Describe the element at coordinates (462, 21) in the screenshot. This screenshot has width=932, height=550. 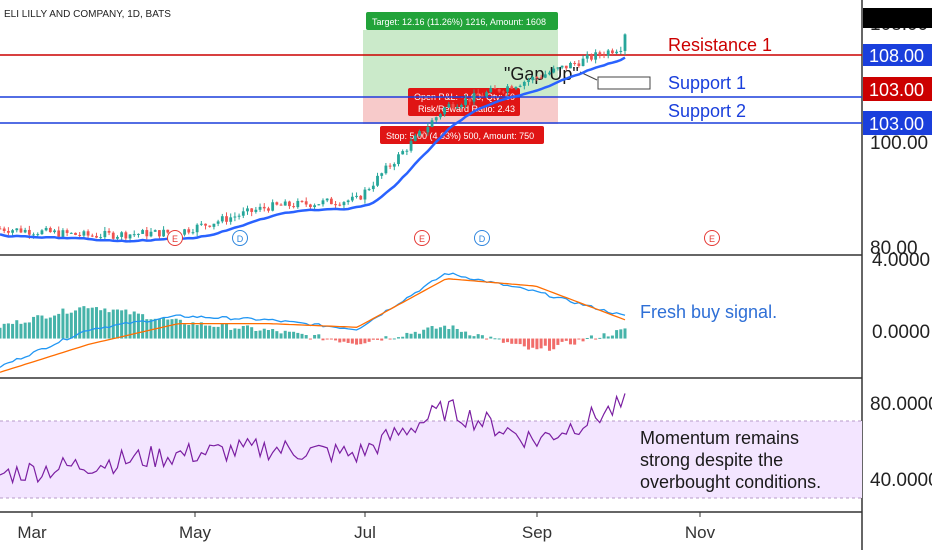
I see `target-label-box` at that location.